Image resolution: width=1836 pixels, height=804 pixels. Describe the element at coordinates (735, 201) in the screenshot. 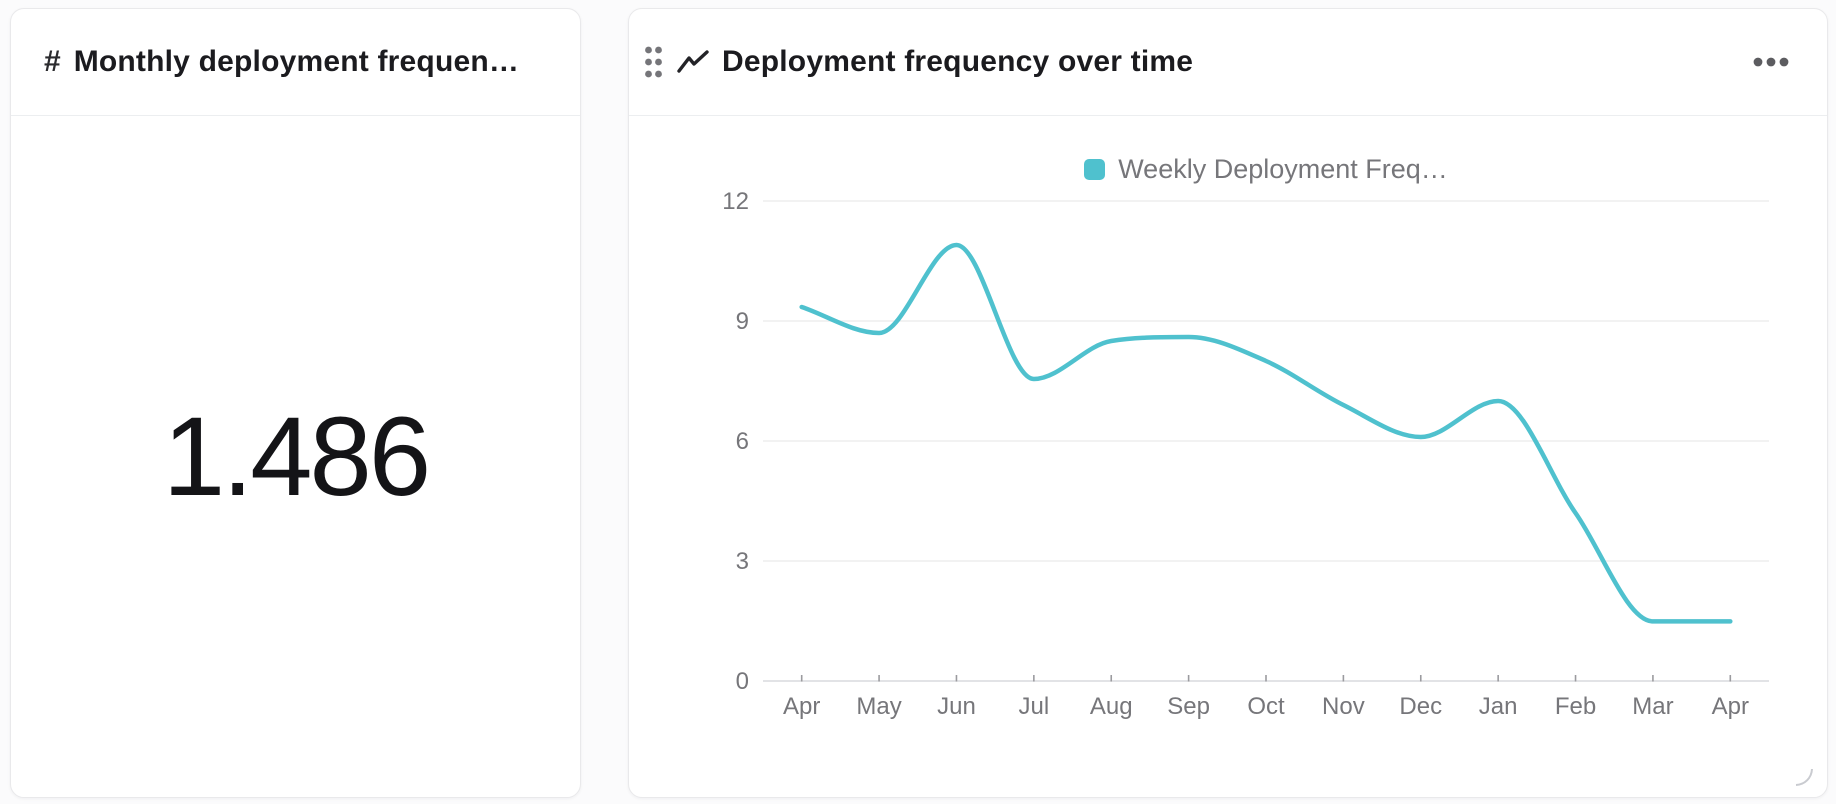

I see `svg-text: 12` at that location.